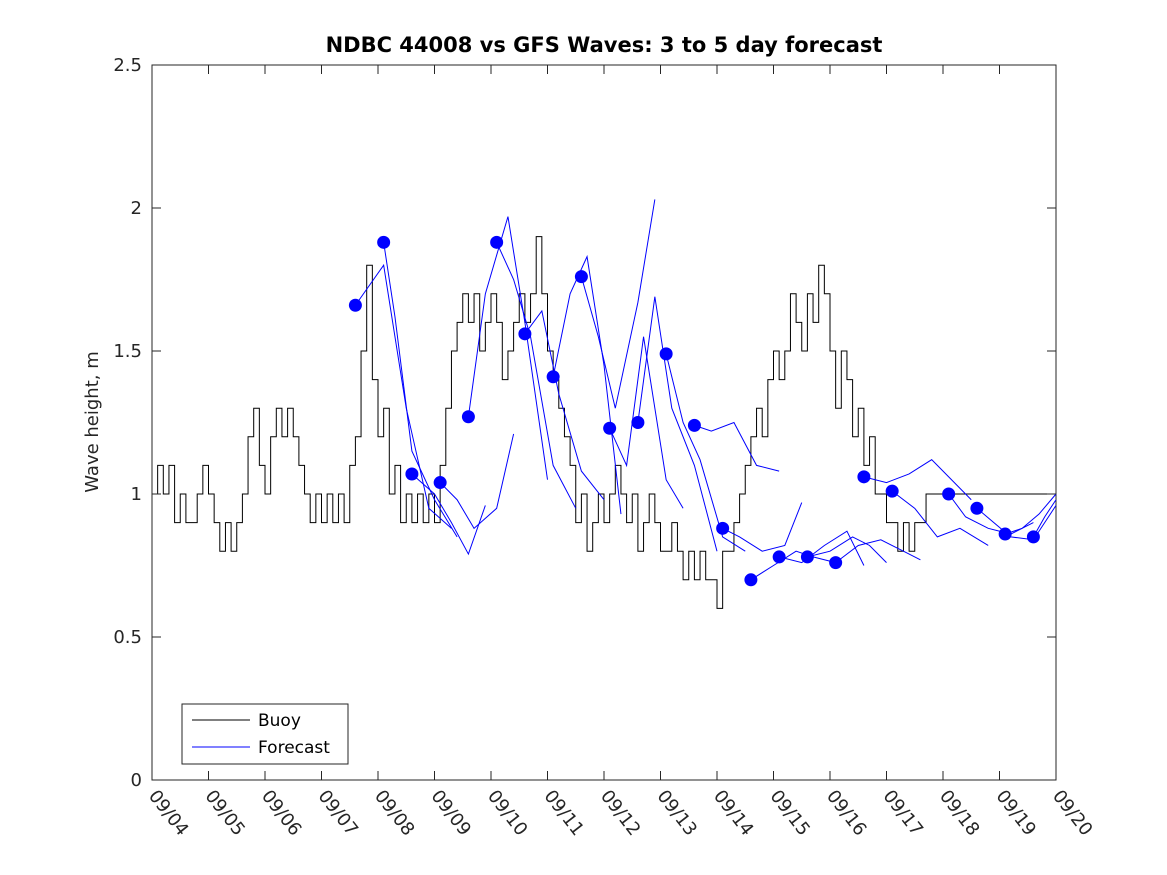 The height and width of the screenshot is (875, 1167). Describe the element at coordinates (903, 813) in the screenshot. I see `x-tick-label: 09/17` at that location.